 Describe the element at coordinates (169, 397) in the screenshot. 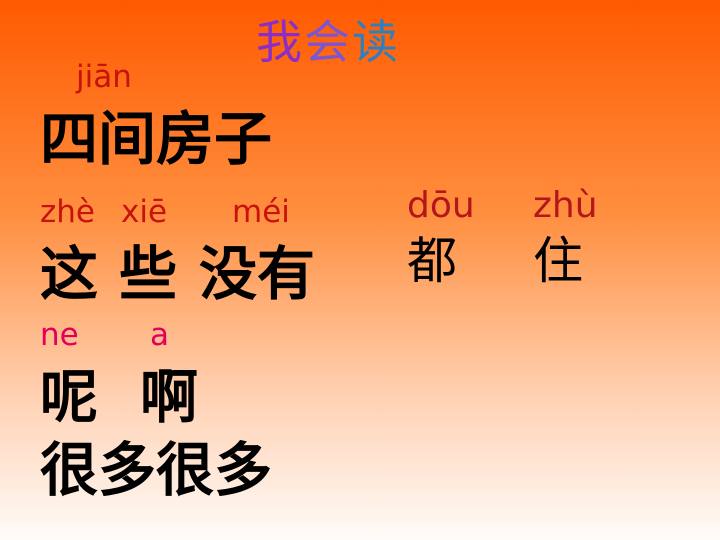

I see `hanzi-a: 啊` at that location.